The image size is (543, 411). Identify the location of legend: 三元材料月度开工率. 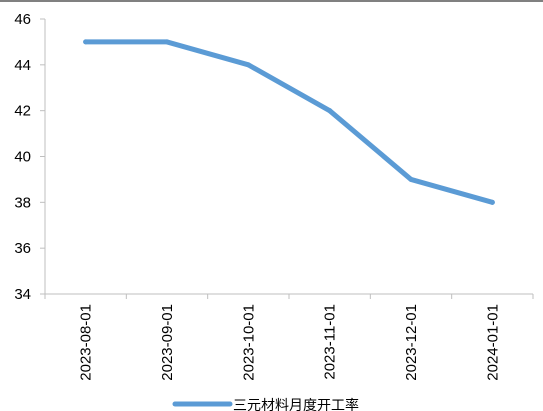
(265, 404).